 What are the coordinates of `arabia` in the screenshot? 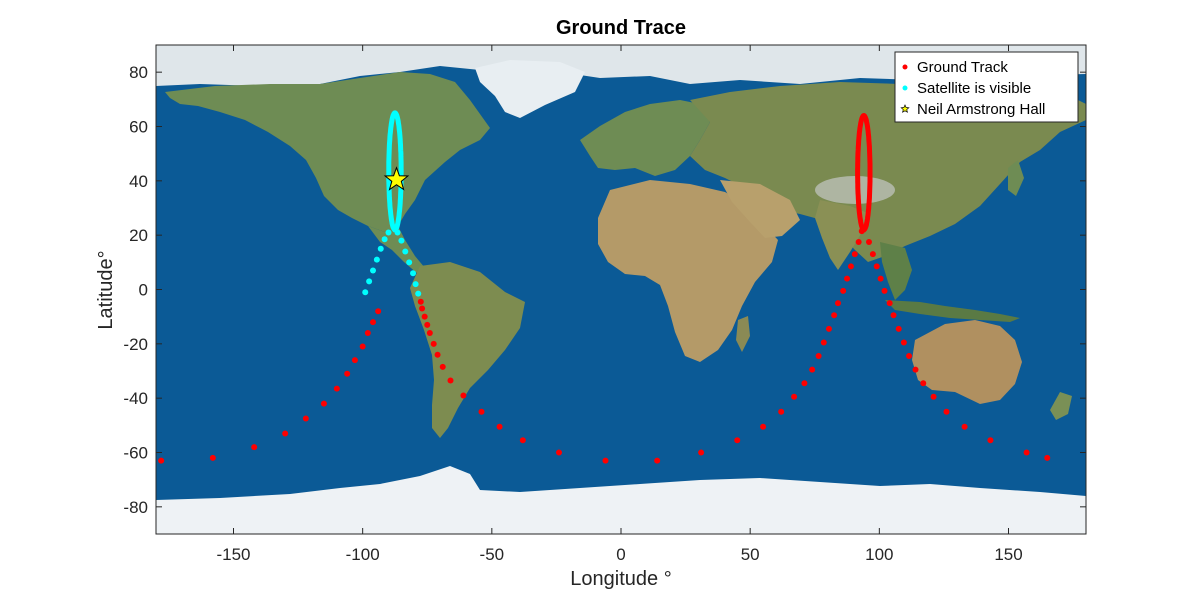 It's located at (760, 209).